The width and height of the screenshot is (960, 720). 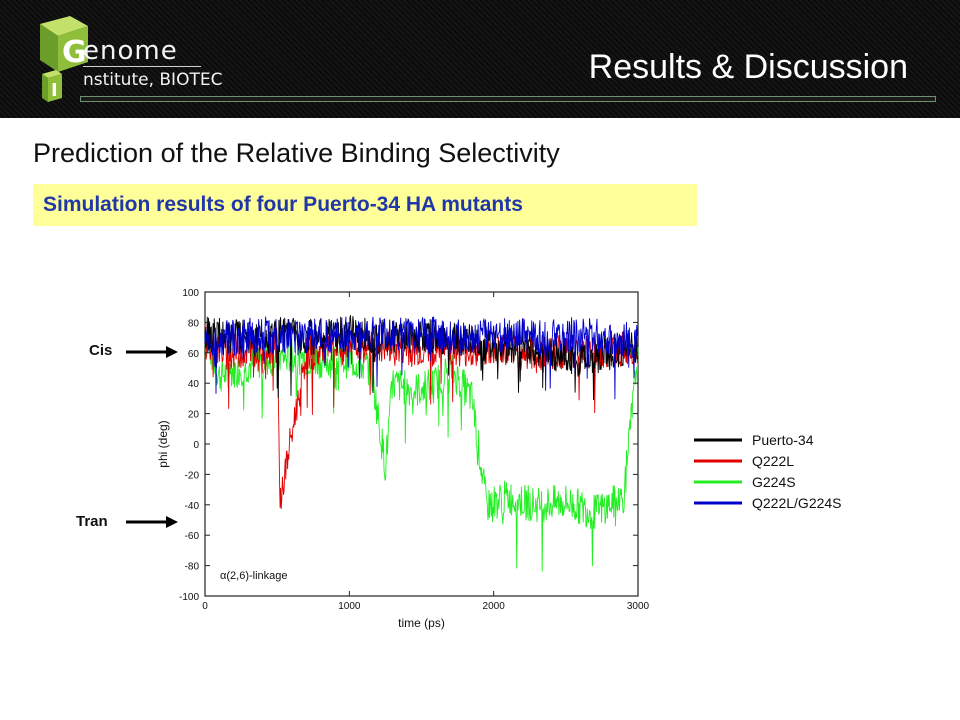 What do you see at coordinates (163, 443) in the screenshot?
I see `y-axis-label: phi (deg)` at bounding box center [163, 443].